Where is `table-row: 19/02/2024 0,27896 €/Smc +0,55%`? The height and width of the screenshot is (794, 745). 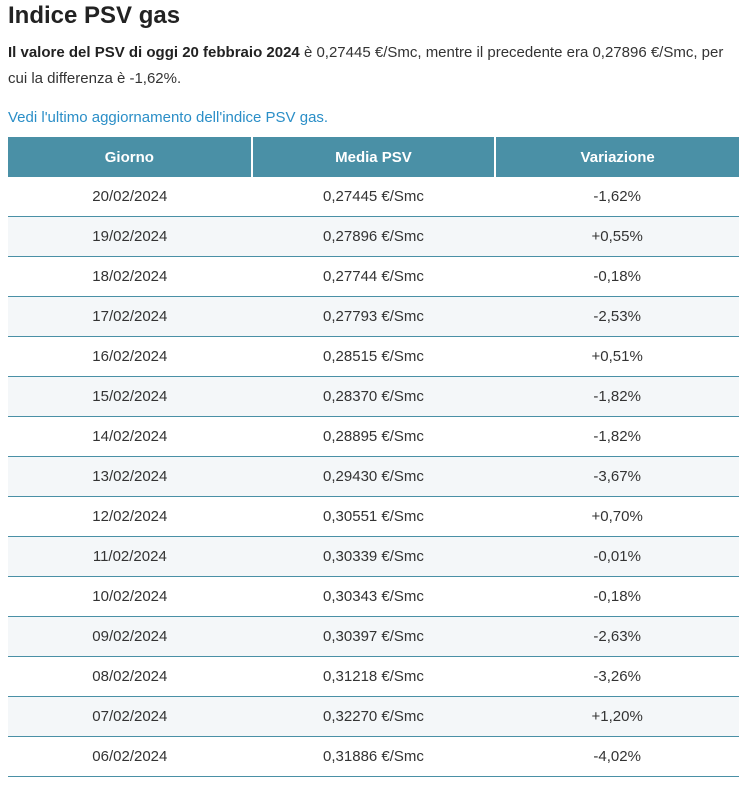 table-row: 19/02/2024 0,27896 €/Smc +0,55% is located at coordinates (373, 236).